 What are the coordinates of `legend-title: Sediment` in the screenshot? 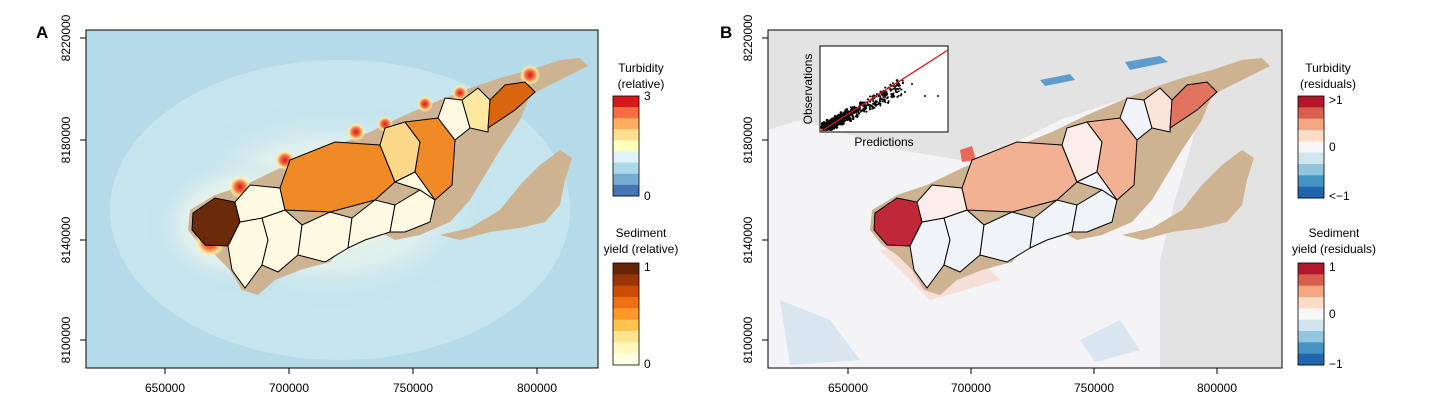 It's located at (1334, 233).